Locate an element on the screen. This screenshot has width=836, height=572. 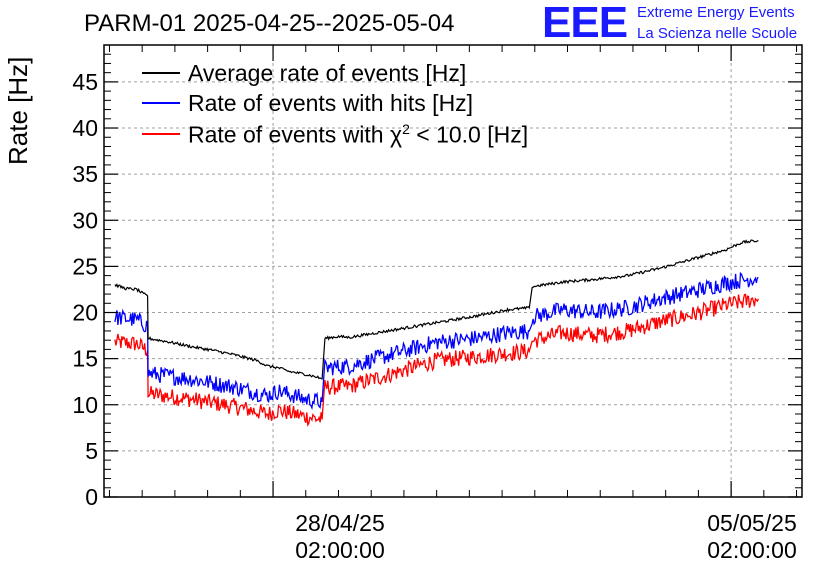
legend-swatches is located at coordinates (161, 103).